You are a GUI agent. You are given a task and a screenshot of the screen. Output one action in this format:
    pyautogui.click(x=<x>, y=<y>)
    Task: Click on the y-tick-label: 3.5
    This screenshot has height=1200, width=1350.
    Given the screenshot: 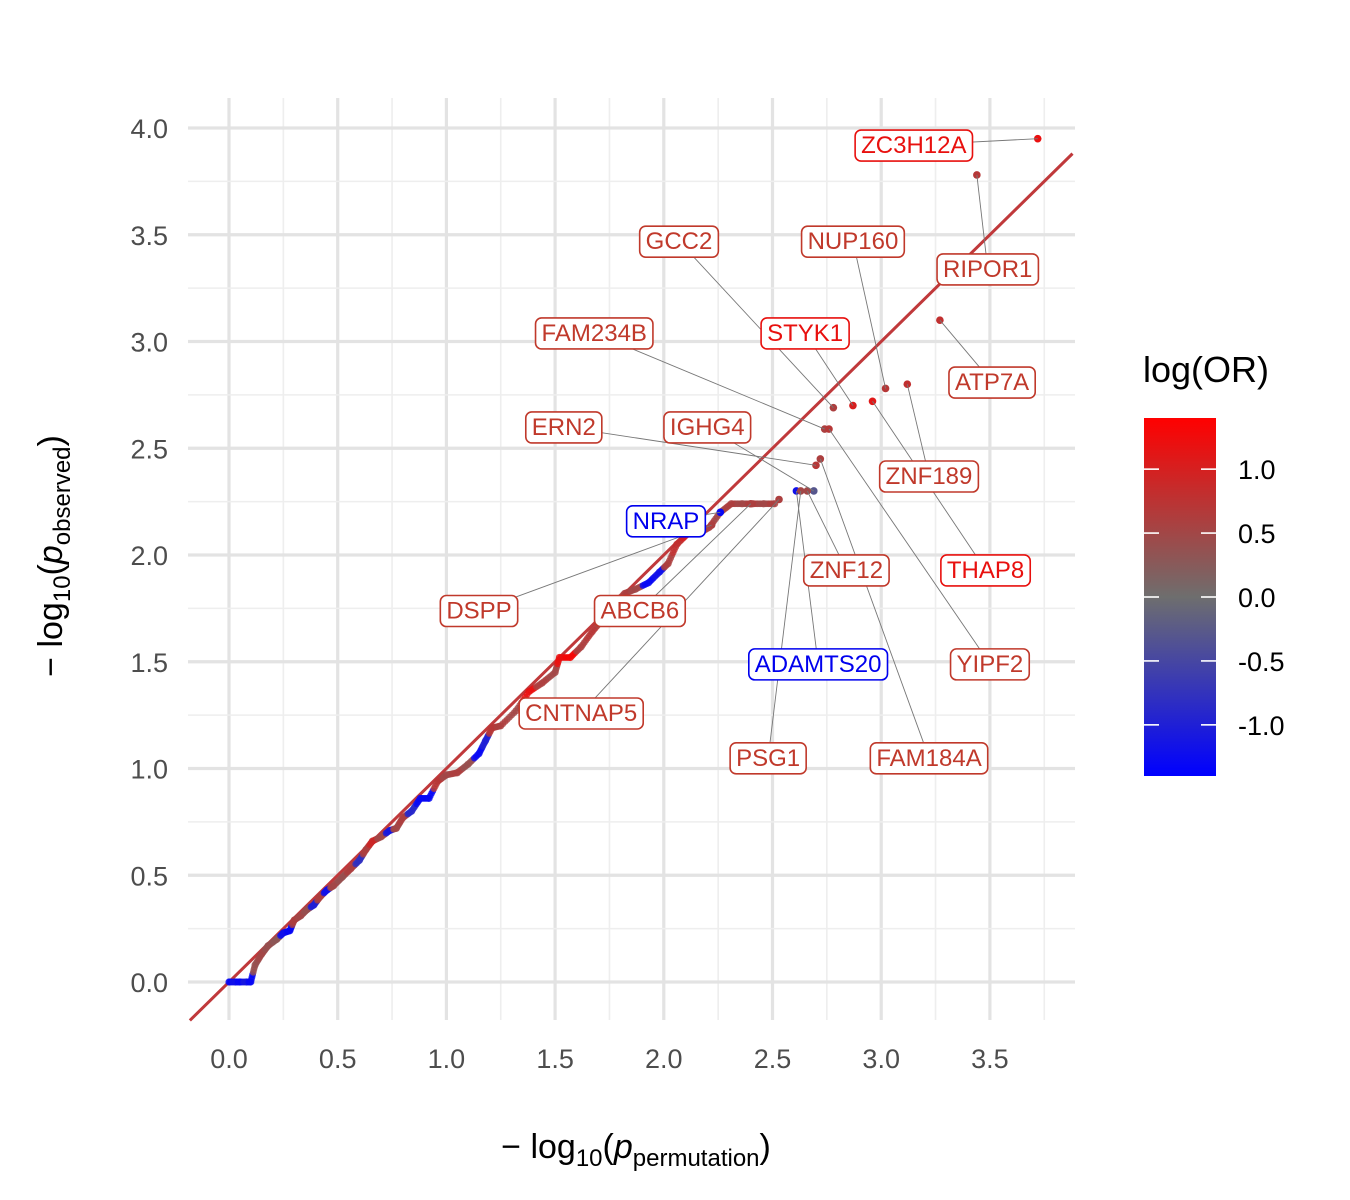 What is the action you would take?
    pyautogui.click(x=149, y=236)
    